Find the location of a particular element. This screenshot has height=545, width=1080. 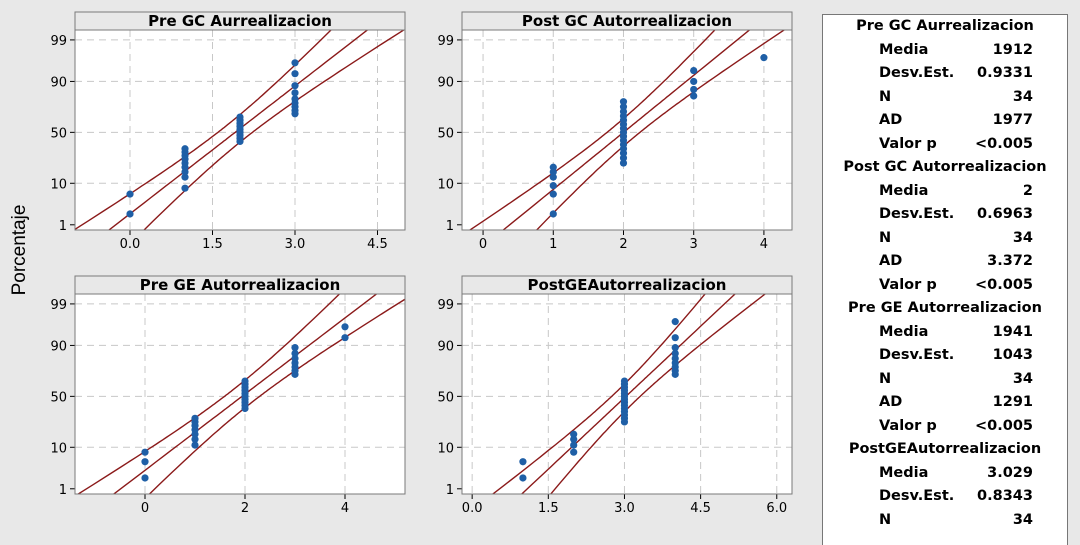

x-tick-label: 0 is located at coordinates (145, 508).